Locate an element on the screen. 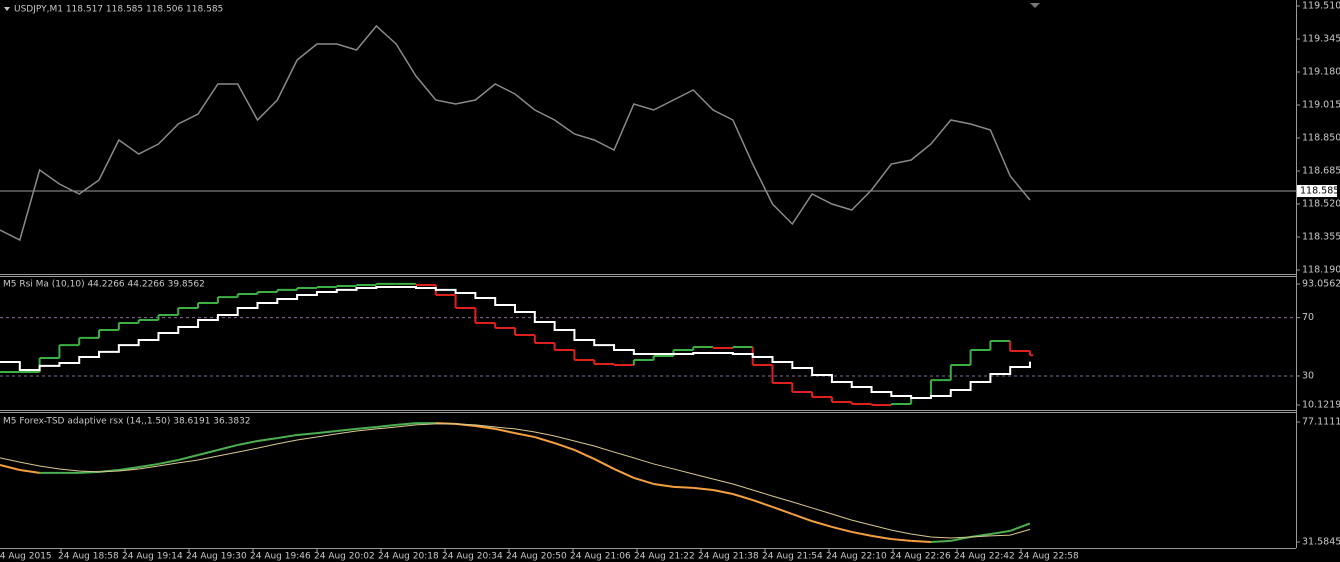 This screenshot has width=1340, height=562. x-tick-label: 24 Aug 2015 is located at coordinates (26, 557).